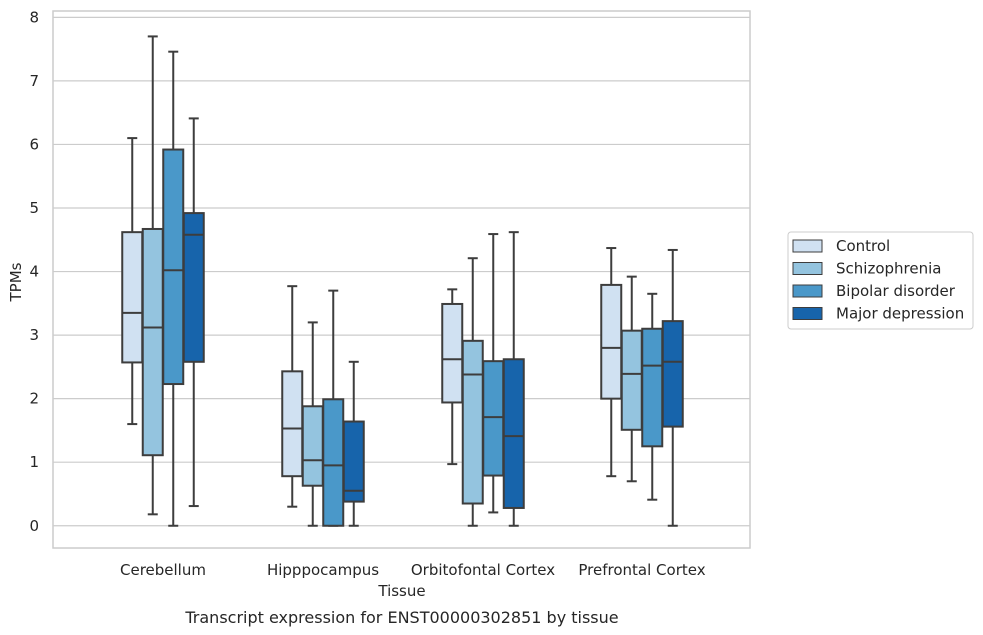 The image size is (983, 635). What do you see at coordinates (863, 246) in the screenshot?
I see `legend-label-control: Control` at bounding box center [863, 246].